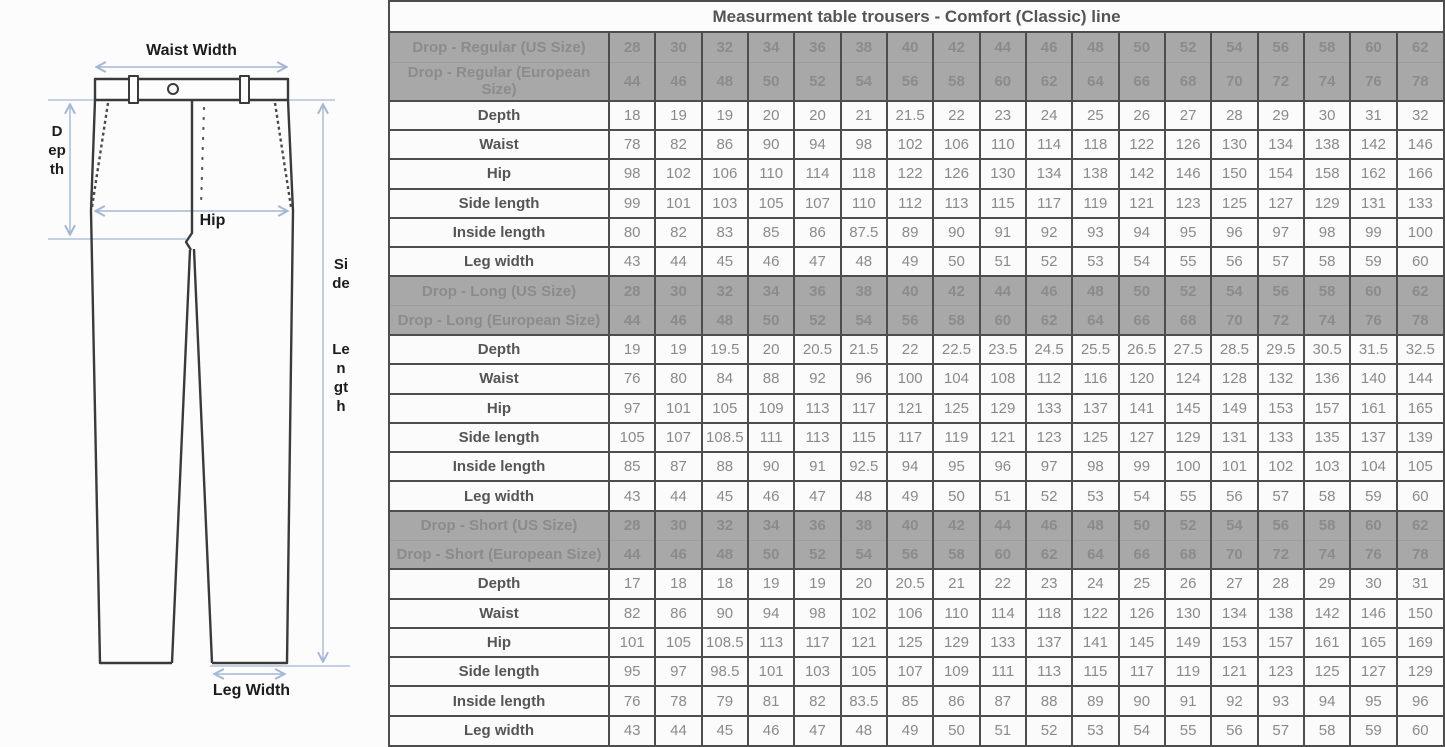  I want to click on measurement-cell: 57, so click(1281, 262).